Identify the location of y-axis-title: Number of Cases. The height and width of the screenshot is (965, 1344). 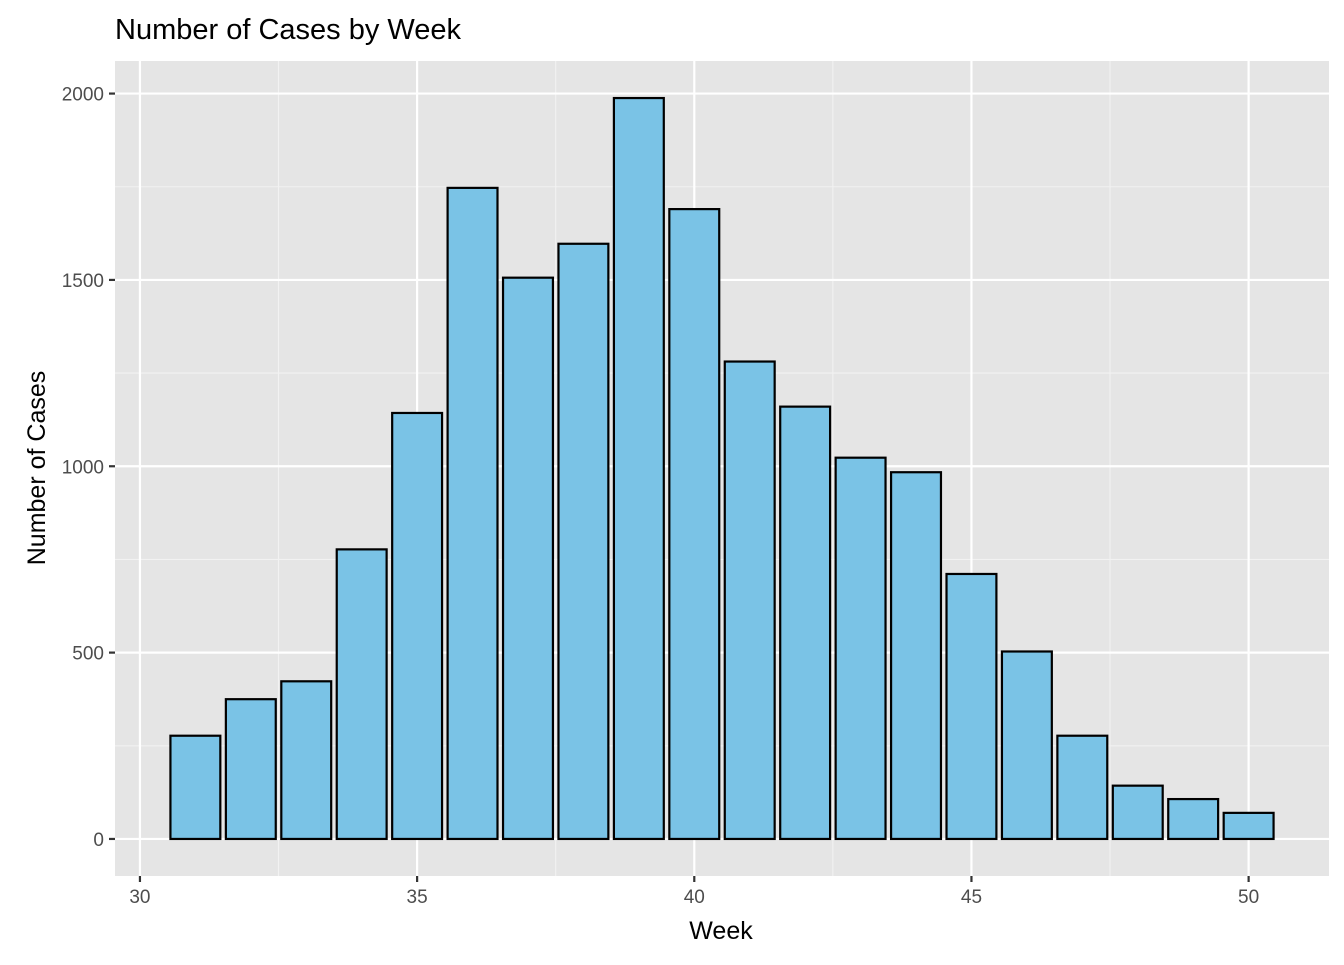
(37, 468).